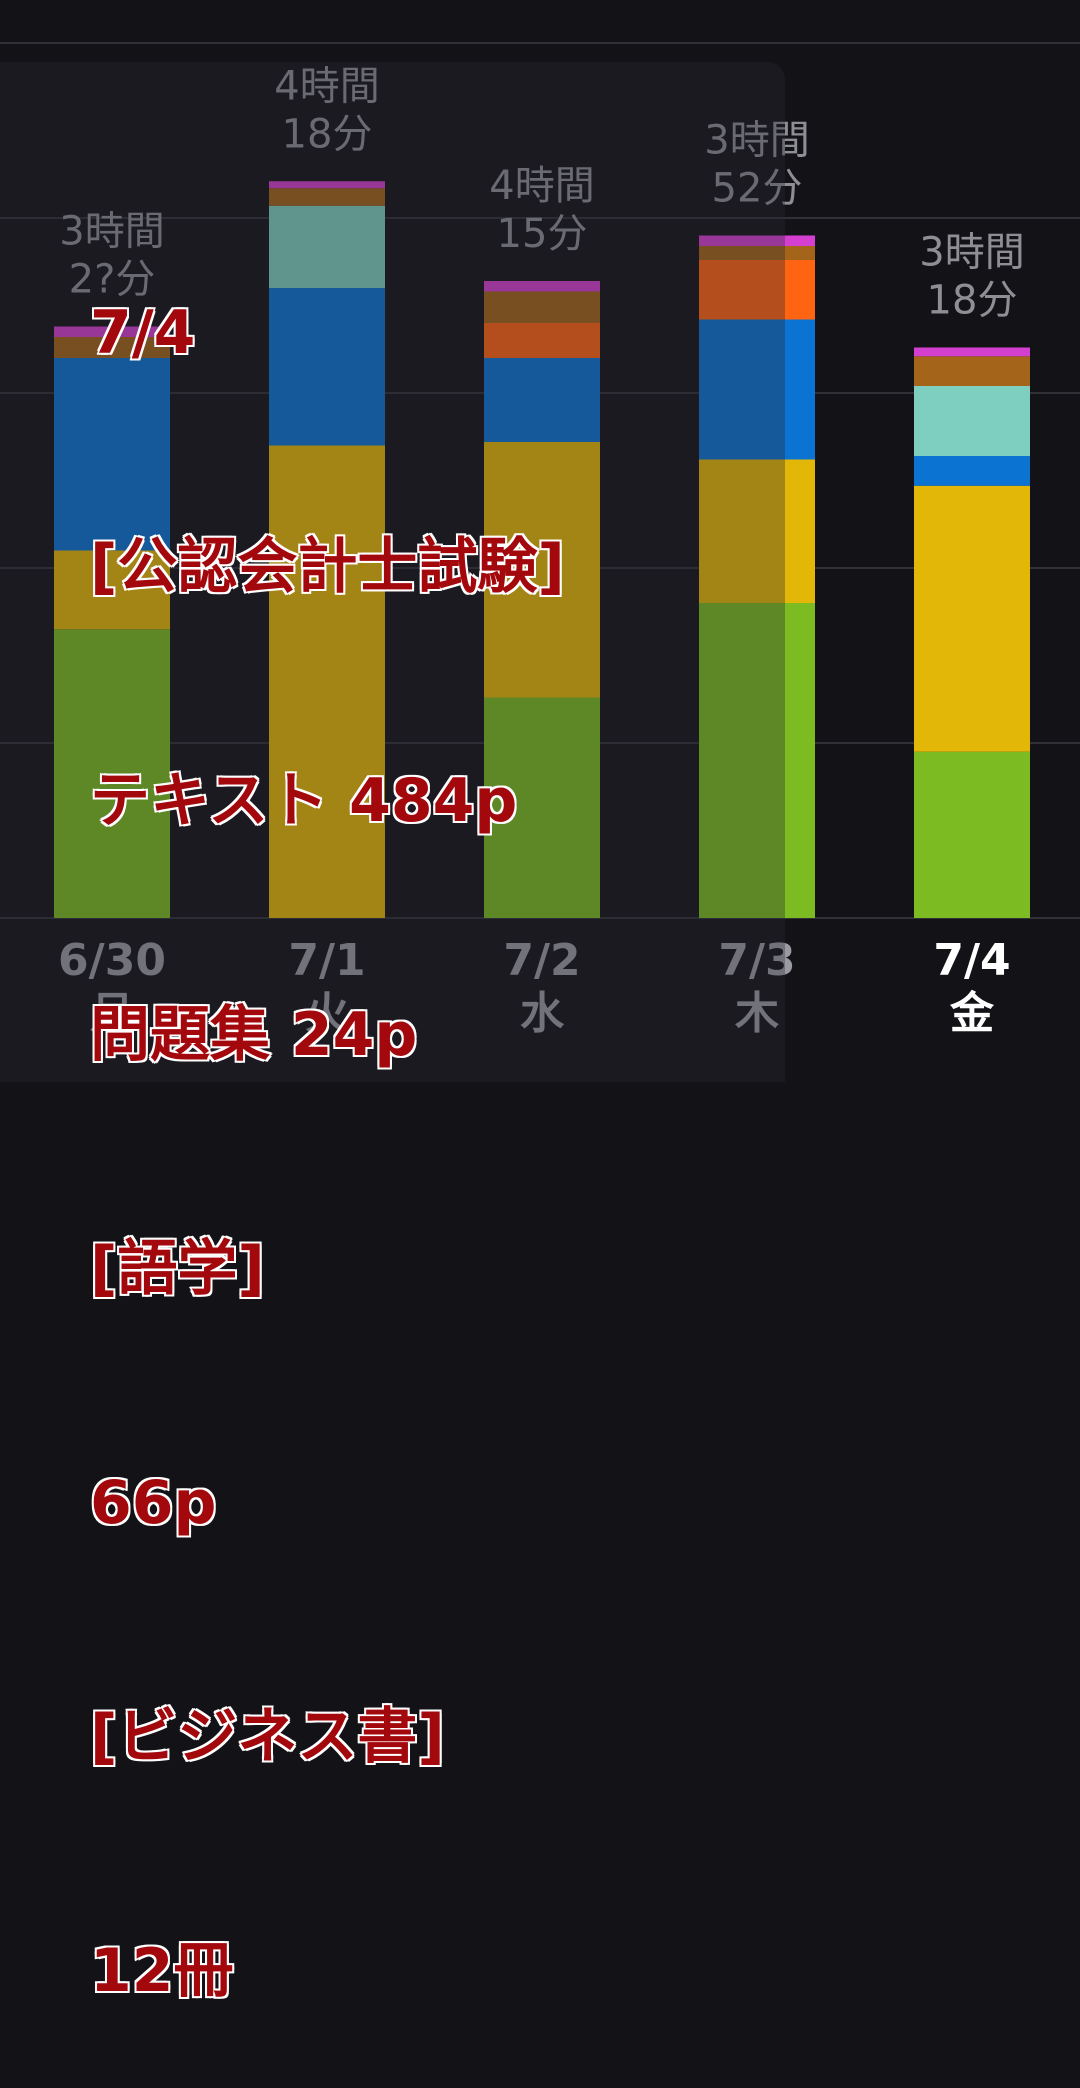 This screenshot has width=1080, height=2088. Describe the element at coordinates (542, 1013) in the screenshot. I see `x-tick-weekday: 水` at that location.